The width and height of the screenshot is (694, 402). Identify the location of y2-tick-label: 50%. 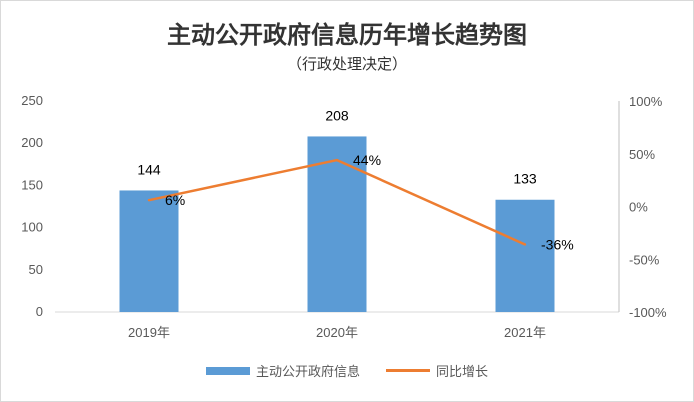
(642, 154).